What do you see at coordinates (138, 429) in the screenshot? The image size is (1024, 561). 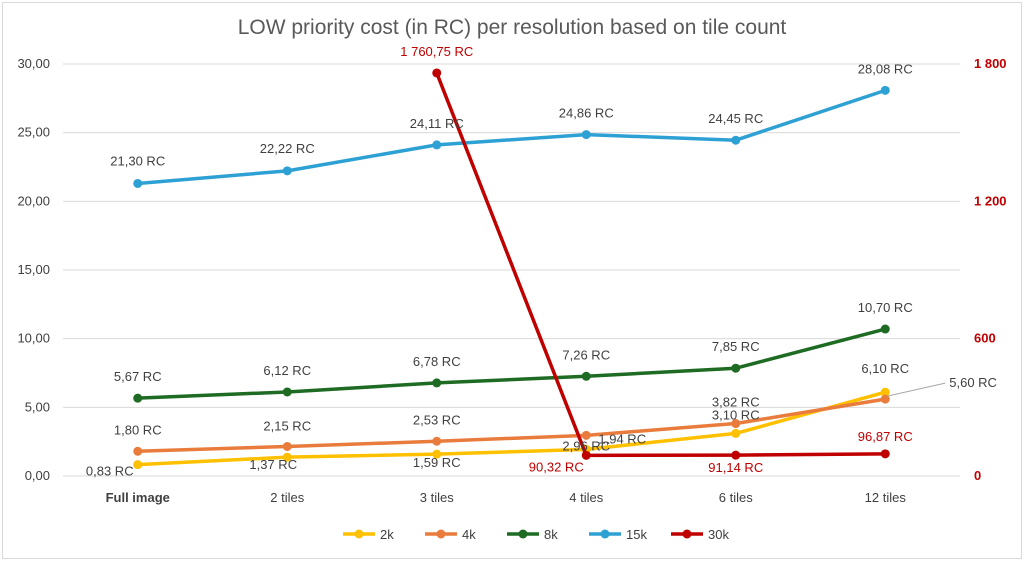 I see `data-label-4k: 1,80 RC` at bounding box center [138, 429].